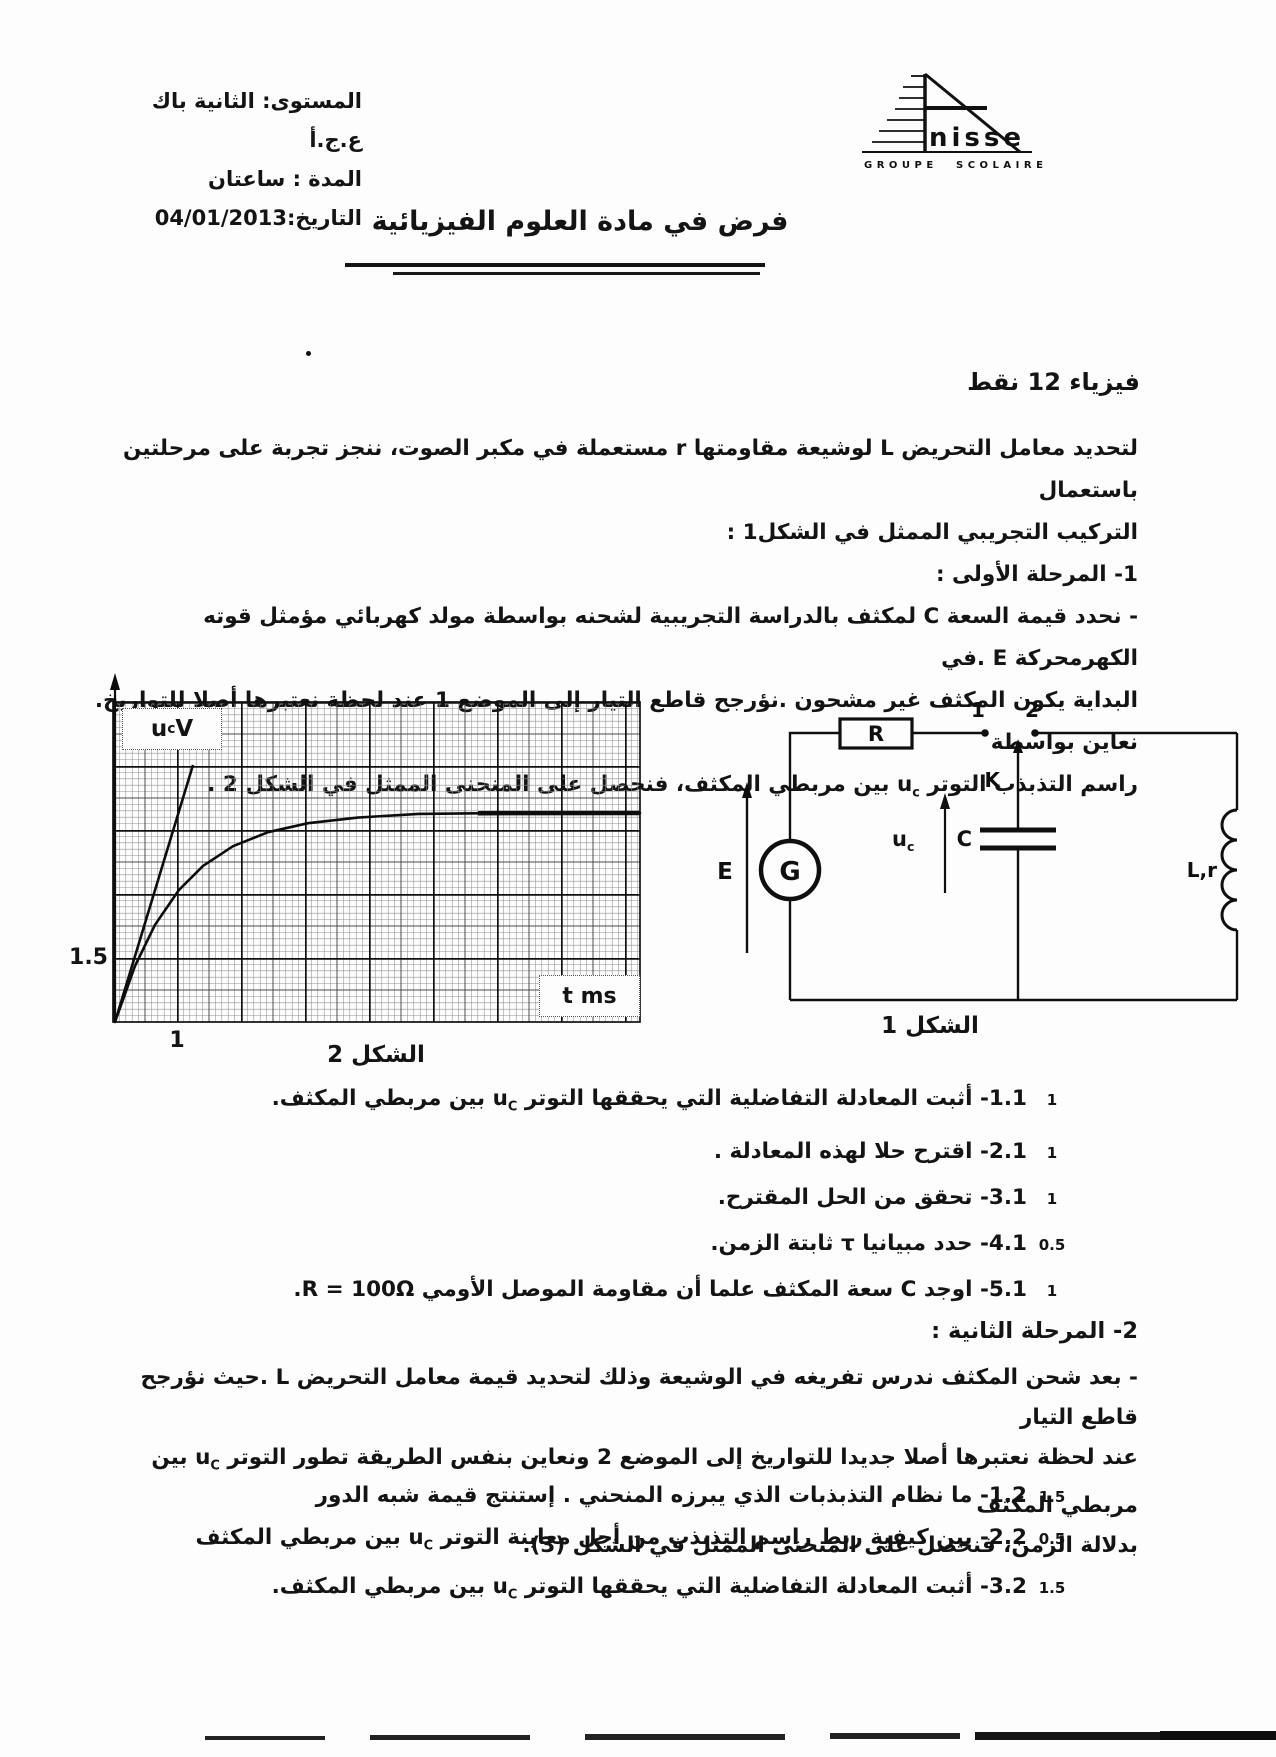 This screenshot has width=1276, height=1757. I want to click on logo-diagonal, so click(972, 113).